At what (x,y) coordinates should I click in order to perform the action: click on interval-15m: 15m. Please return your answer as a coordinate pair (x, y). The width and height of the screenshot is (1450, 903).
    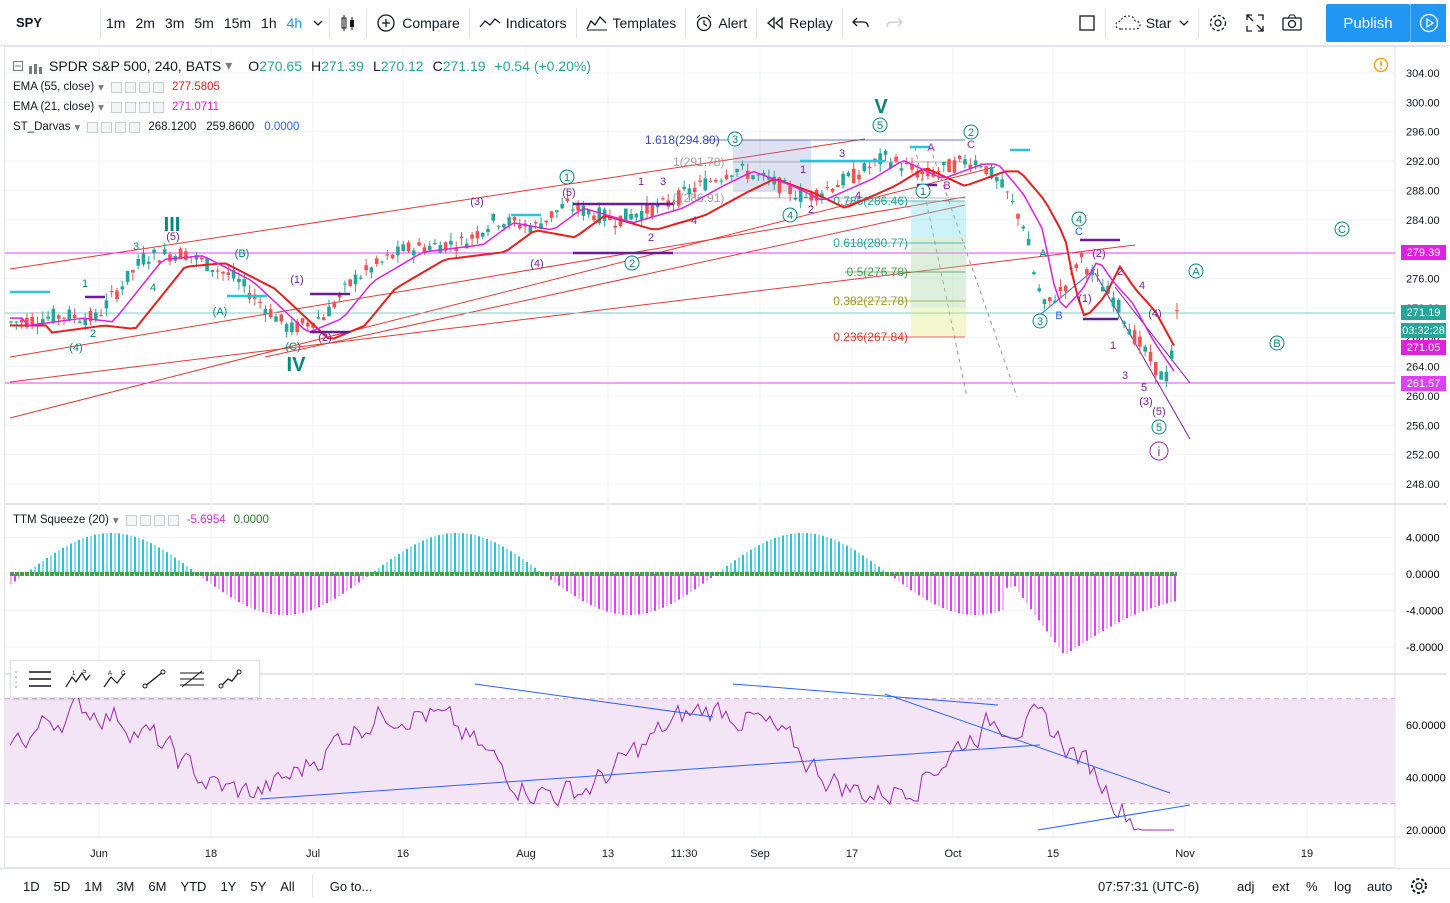
    Looking at the image, I should click on (237, 22).